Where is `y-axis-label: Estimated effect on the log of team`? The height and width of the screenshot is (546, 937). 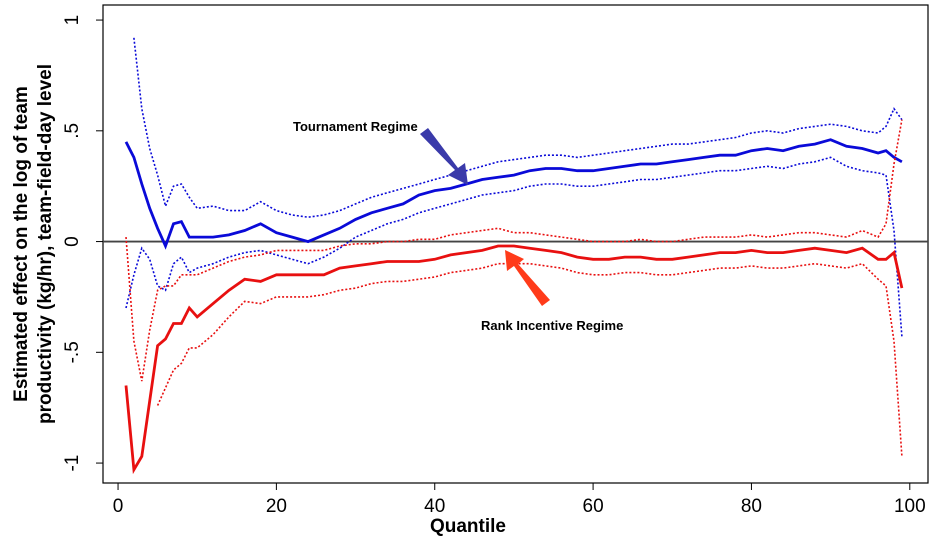
y-axis-label: Estimated effect on the log of team is located at coordinates (21, 244).